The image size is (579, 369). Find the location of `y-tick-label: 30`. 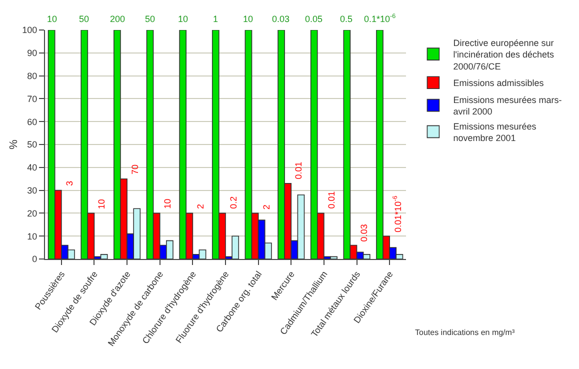

y-tick-label: 30 is located at coordinates (32, 190).